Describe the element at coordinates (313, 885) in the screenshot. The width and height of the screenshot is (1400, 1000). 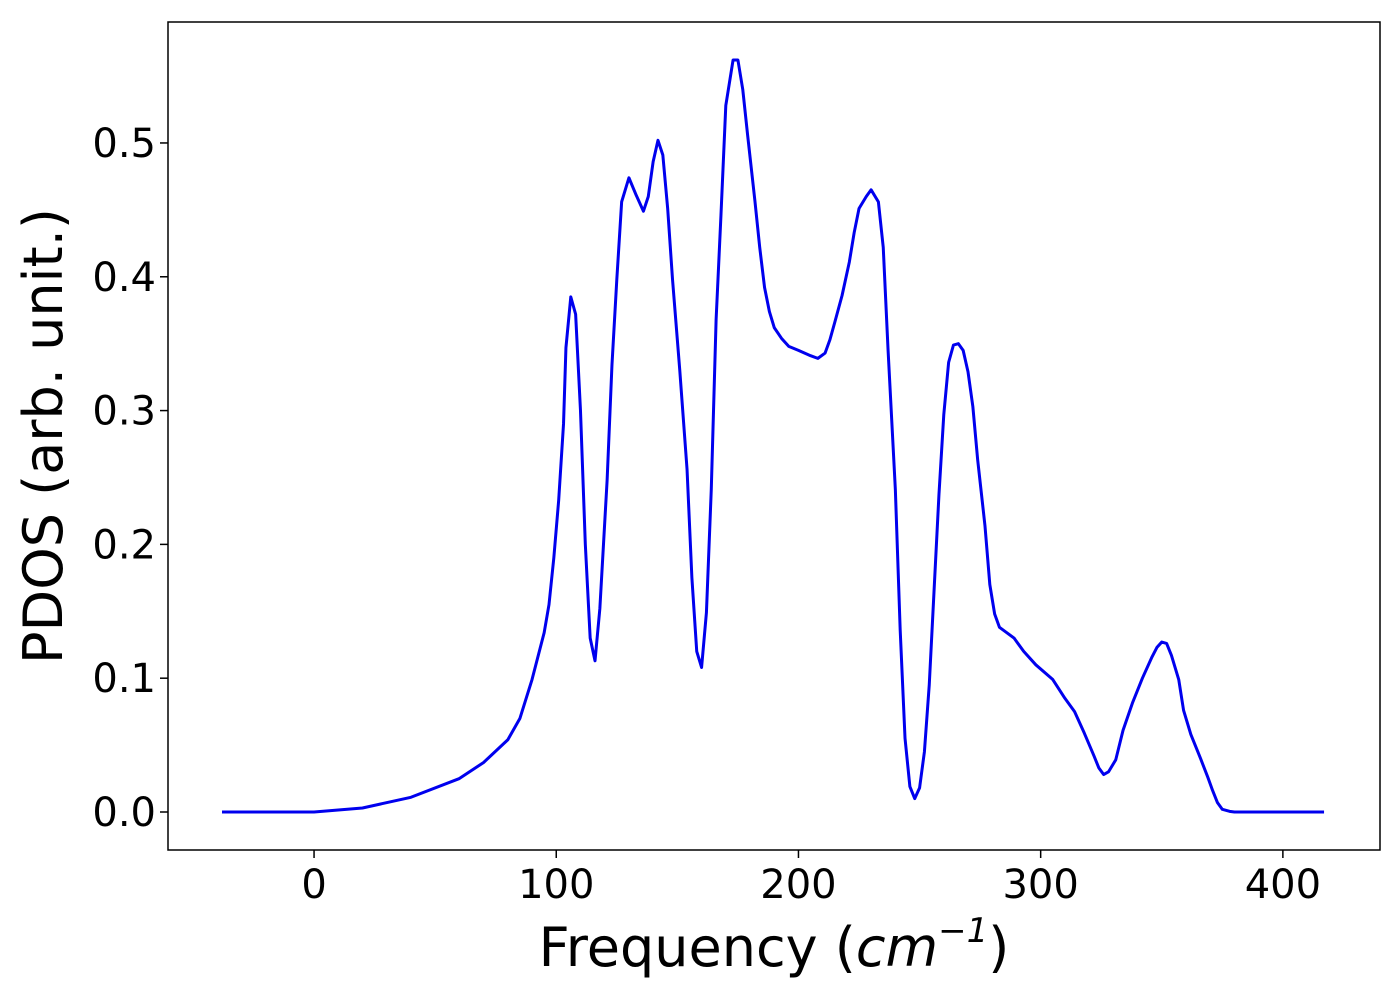
I see `x-tick-label: 0` at that location.